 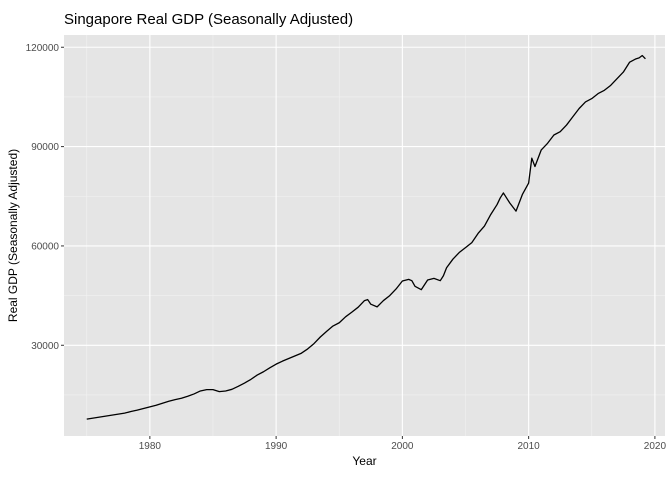 I want to click on y-tick-label: 120000, so click(x=43, y=48).